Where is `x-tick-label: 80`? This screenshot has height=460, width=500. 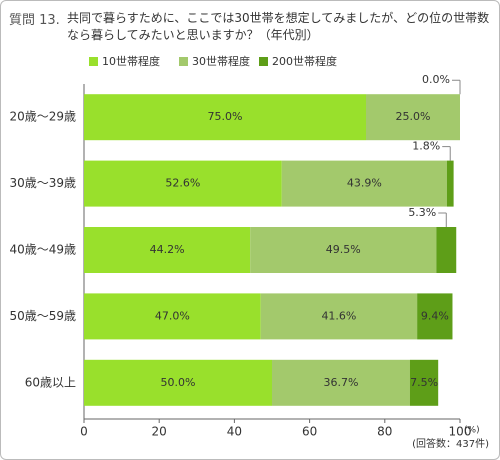
x-tick-label: 80 is located at coordinates (384, 432).